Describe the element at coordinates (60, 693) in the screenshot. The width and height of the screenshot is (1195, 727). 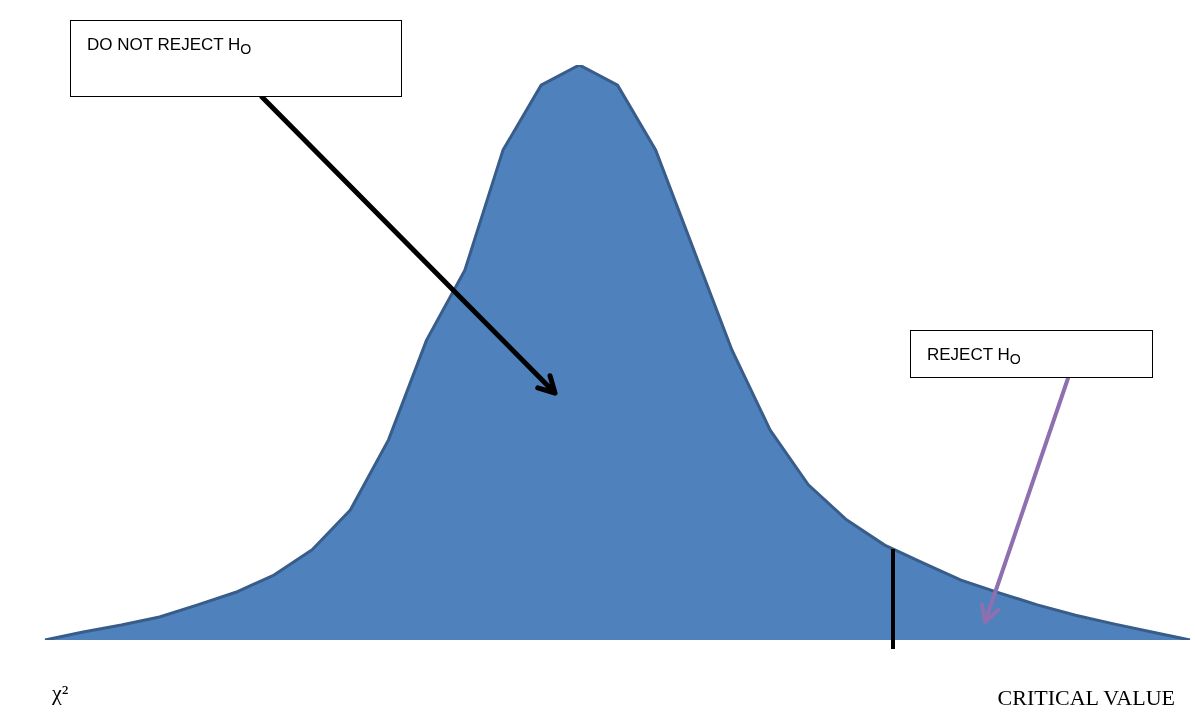
I see `x-axis-title: χ²` at that location.